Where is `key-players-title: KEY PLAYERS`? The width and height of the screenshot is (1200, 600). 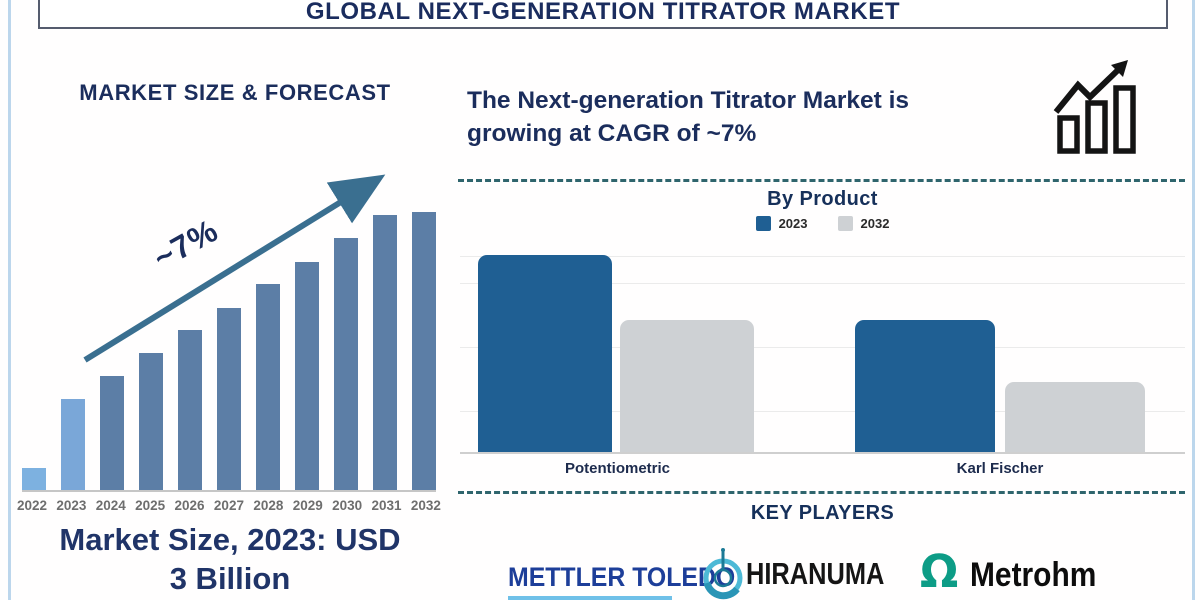 key-players-title: KEY PLAYERS is located at coordinates (822, 513).